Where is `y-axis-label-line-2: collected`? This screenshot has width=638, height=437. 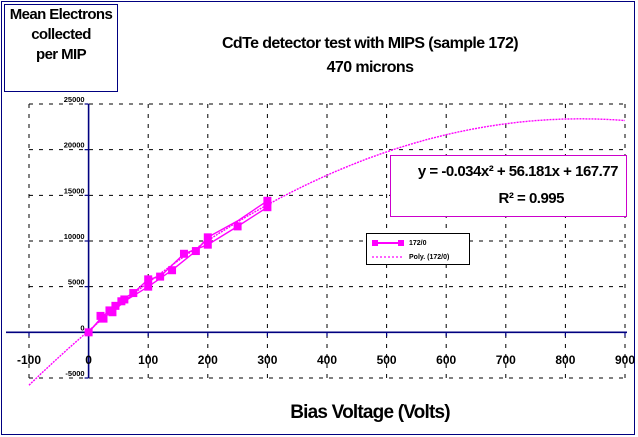
y-axis-label-line-2: collected is located at coordinates (61, 34).